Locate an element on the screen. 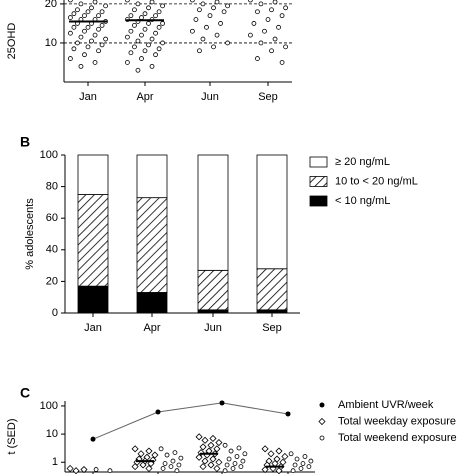 The height and width of the screenshot is (474, 474). legend-label: 10 to < 20 ng/mL is located at coordinates (376, 181).